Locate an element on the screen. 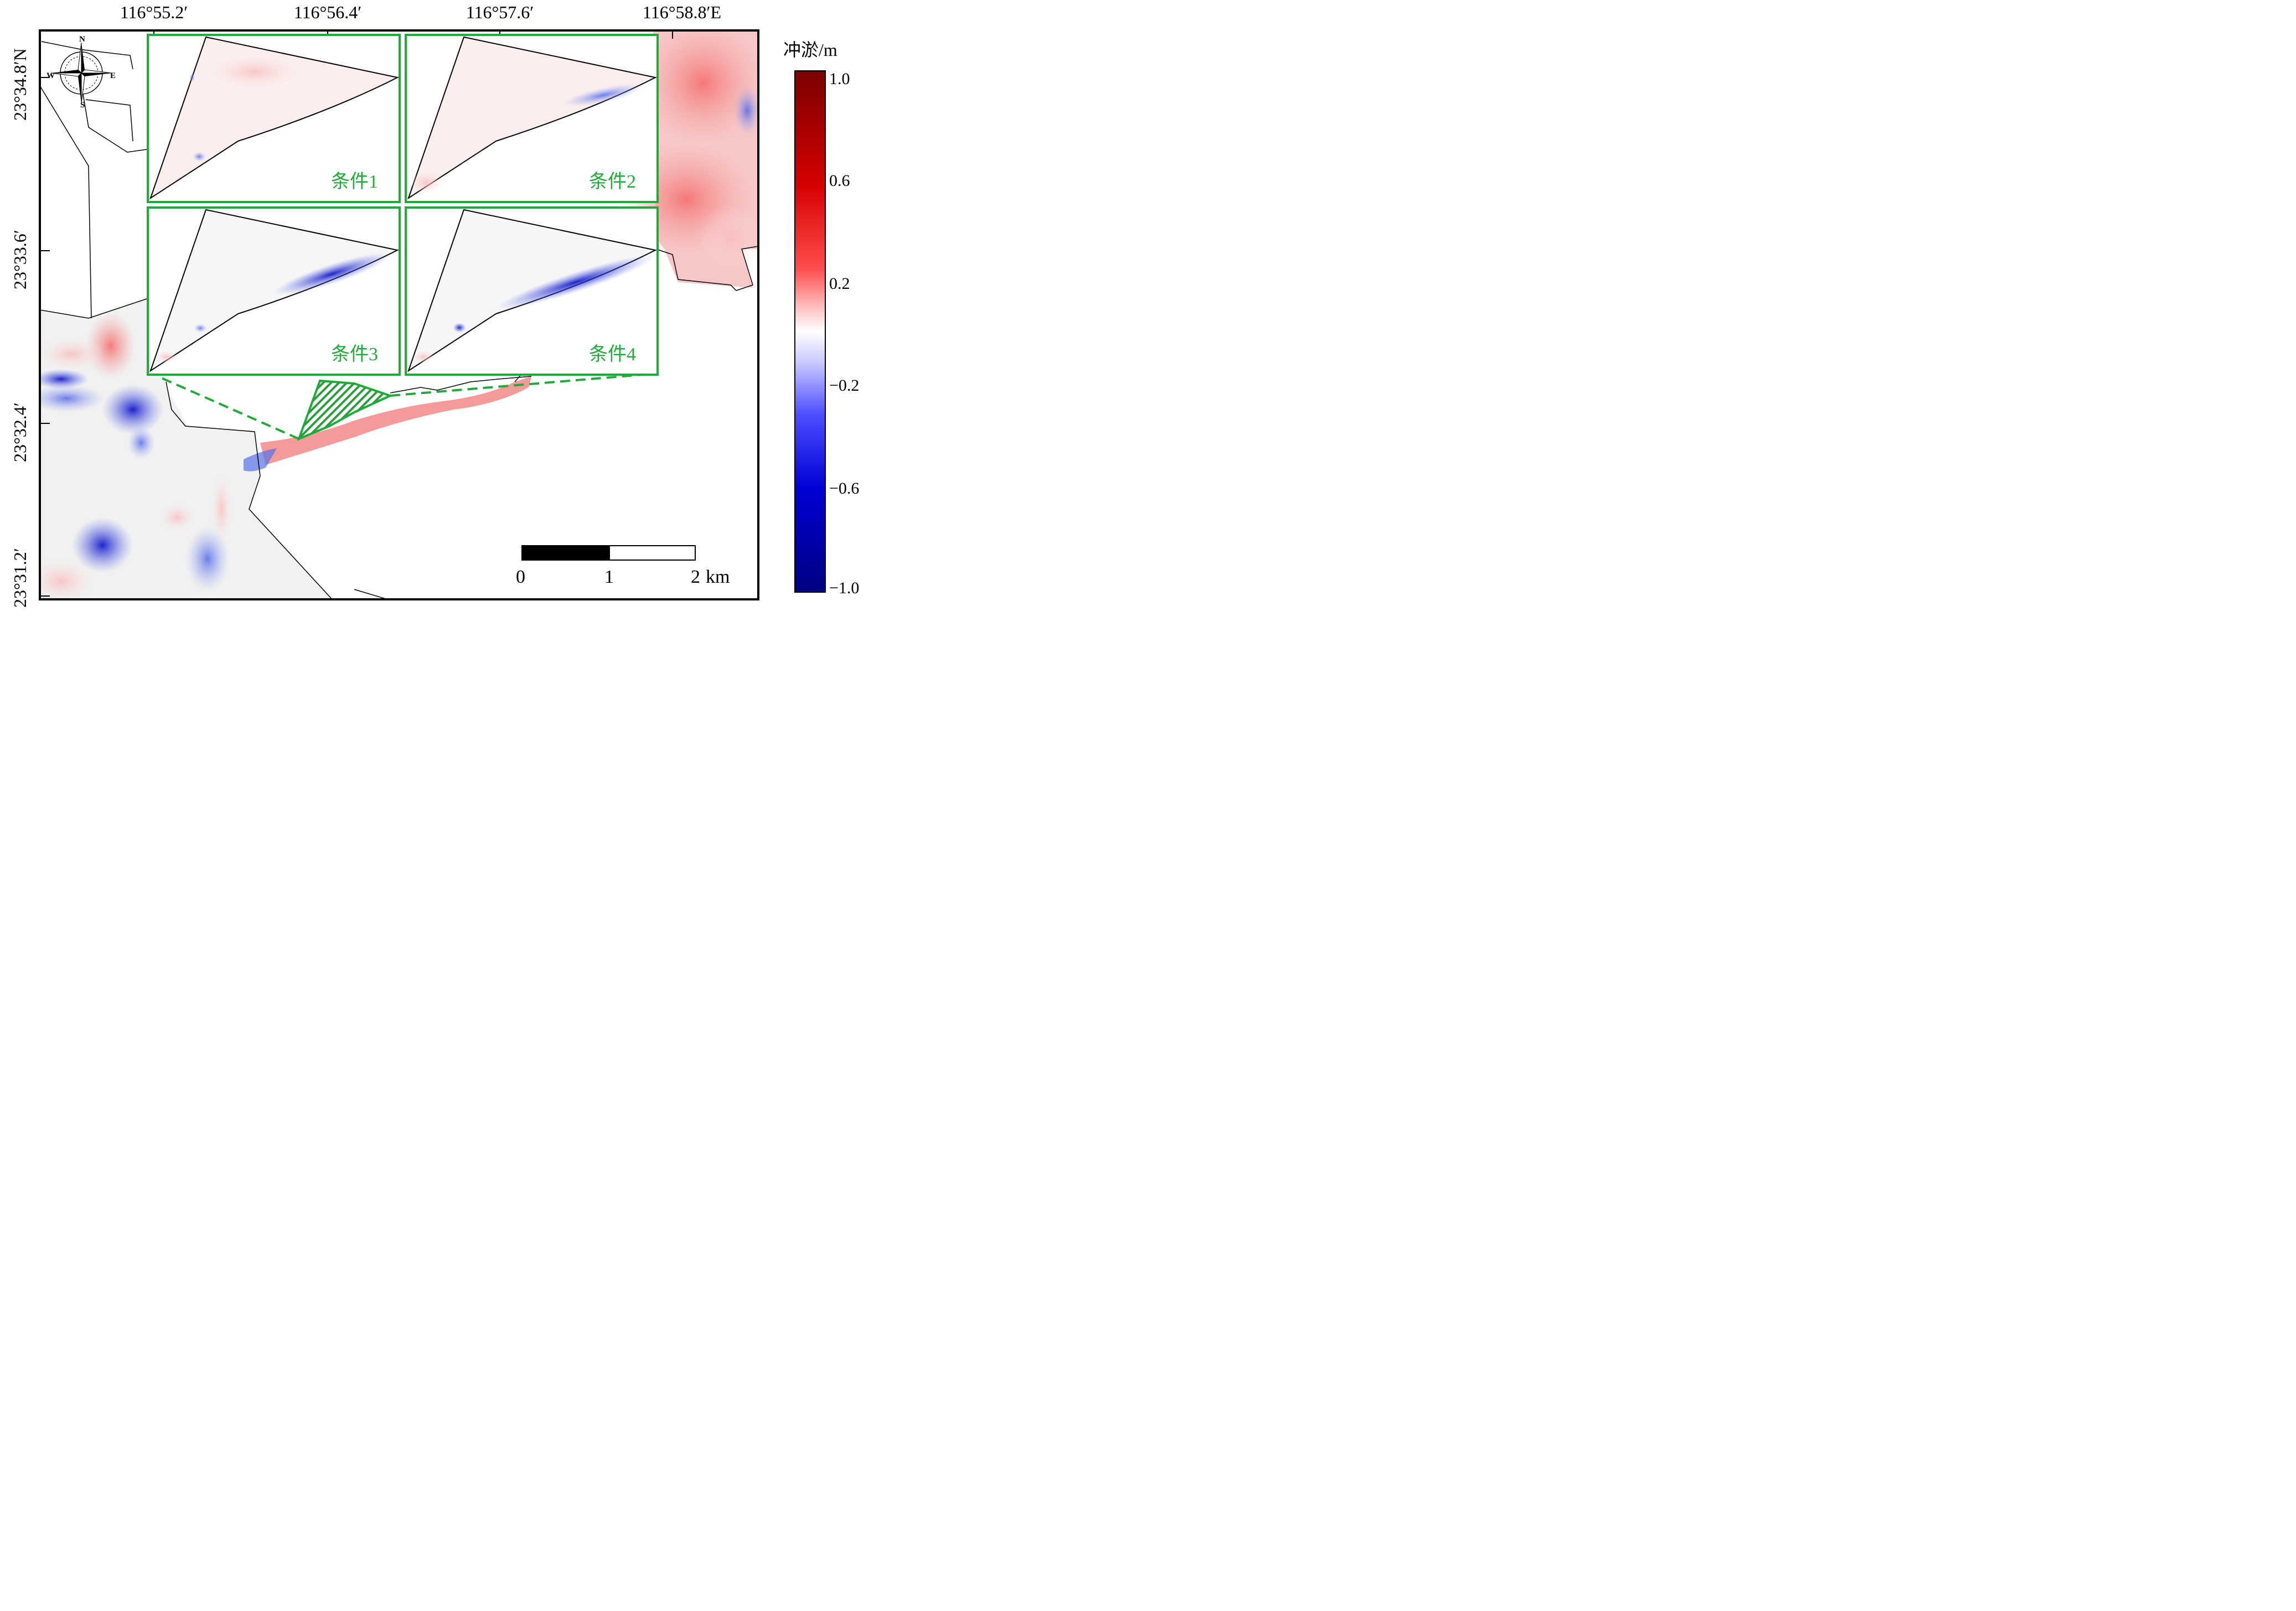 The width and height of the screenshot is (2296, 1611). colorbar-tick-4: −0.2 is located at coordinates (844, 385).